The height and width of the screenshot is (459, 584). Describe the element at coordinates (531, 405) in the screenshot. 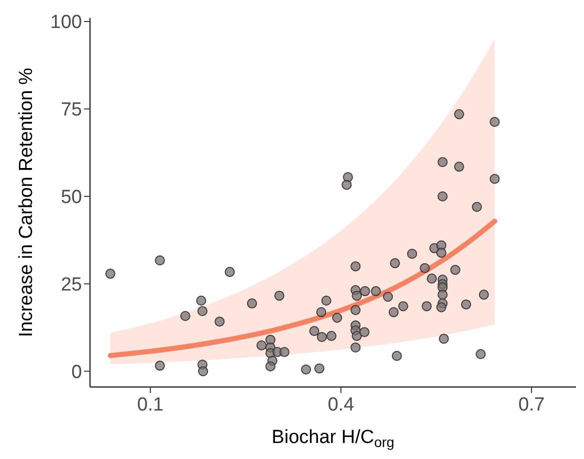

I see `x-tick-label: 0.7` at that location.